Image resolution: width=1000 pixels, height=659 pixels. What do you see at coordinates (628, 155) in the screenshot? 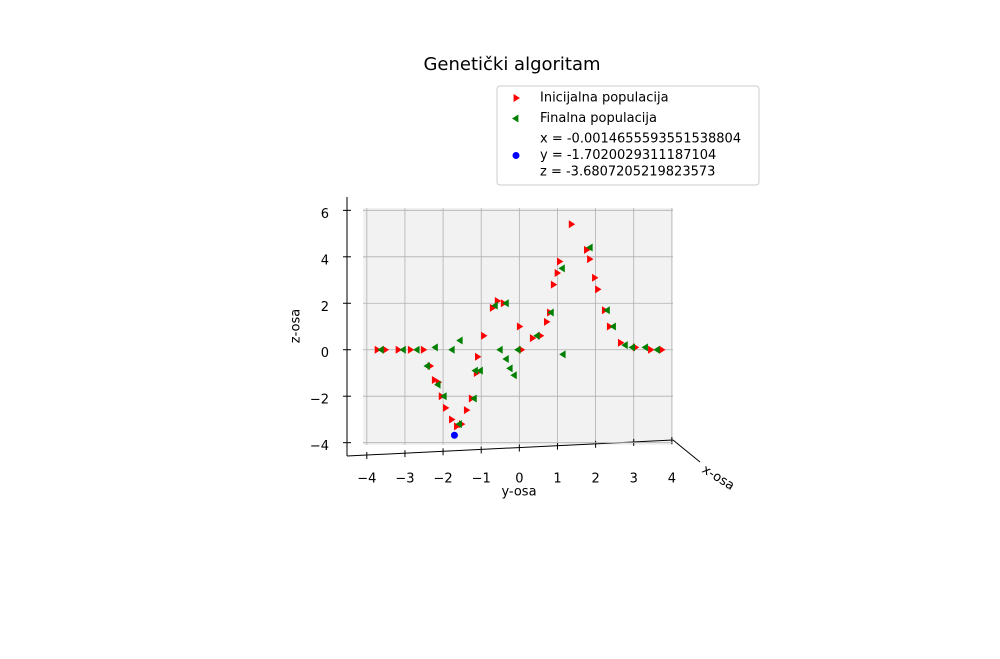
I see `legend-label: y = -1.7020029311187104` at bounding box center [628, 155].